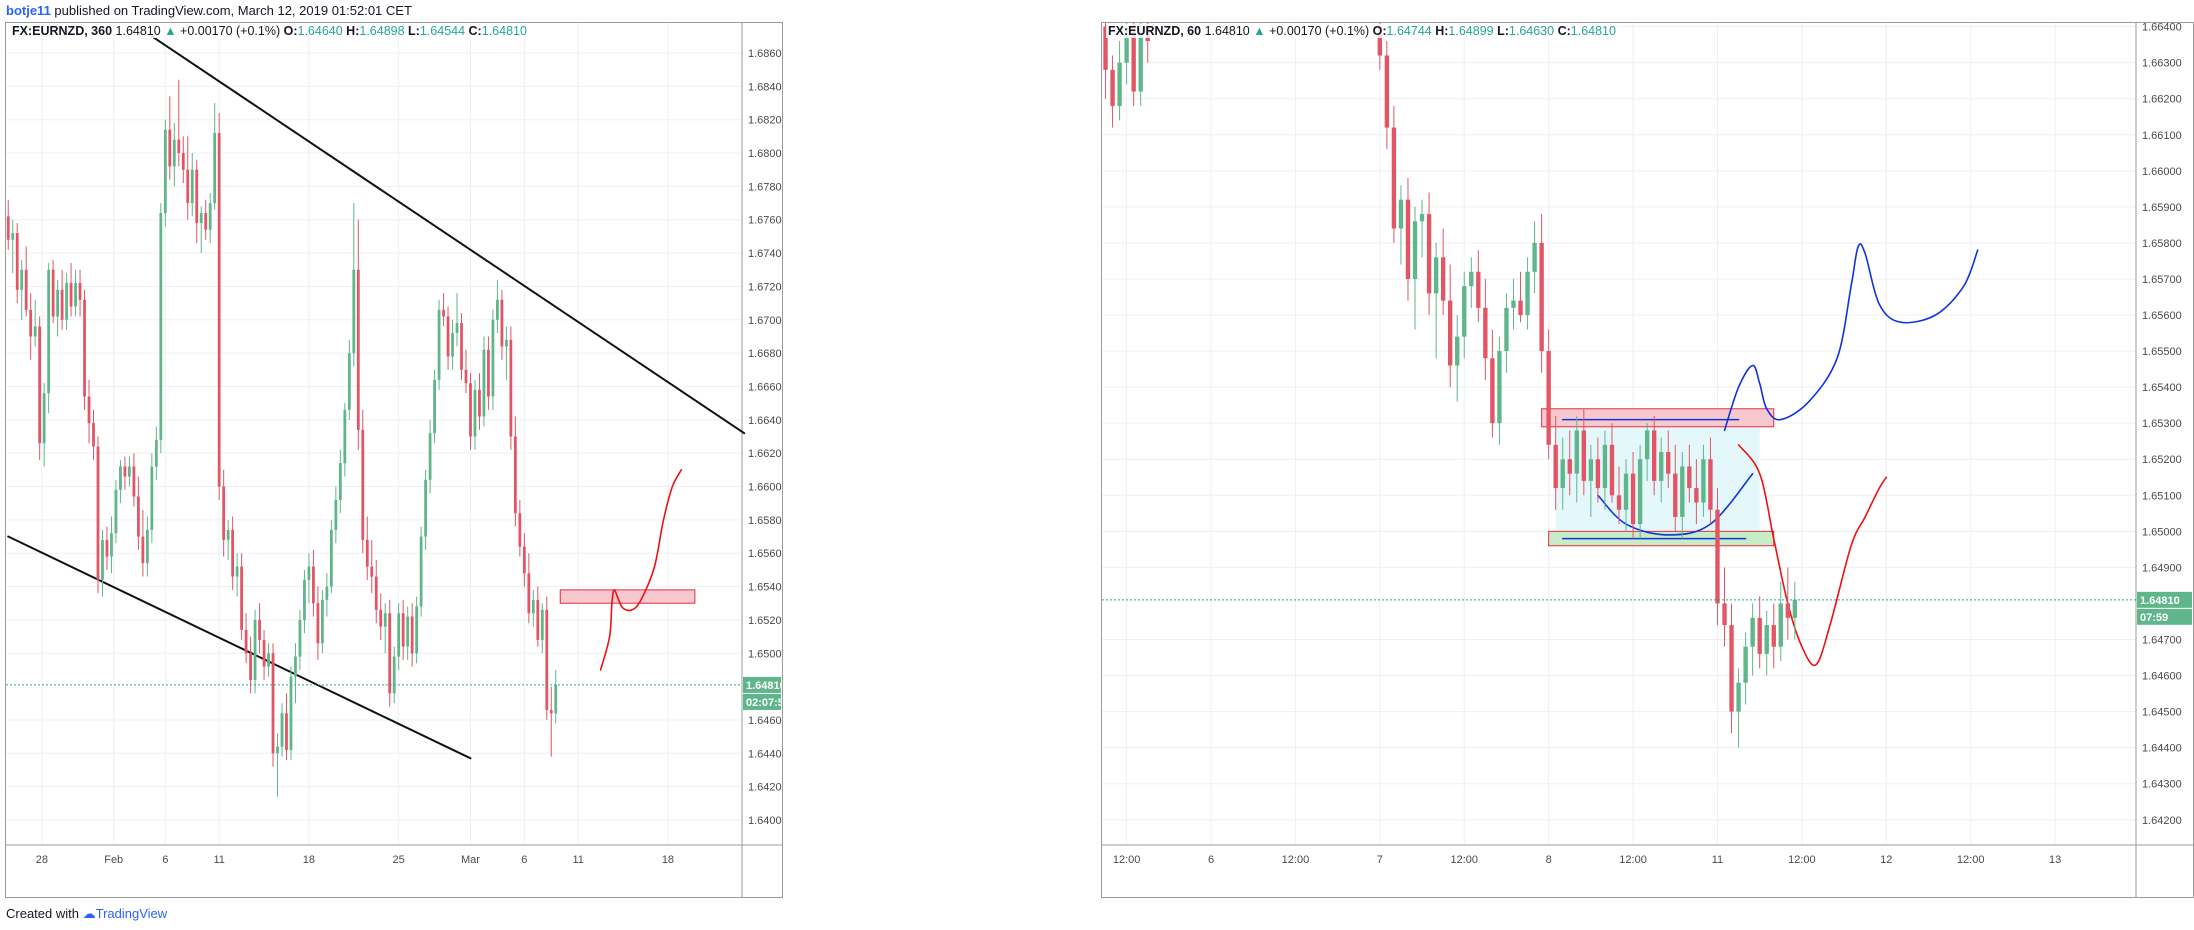 The image size is (2194, 930). I want to click on y-tick-label: 1.66000, so click(765, 488).